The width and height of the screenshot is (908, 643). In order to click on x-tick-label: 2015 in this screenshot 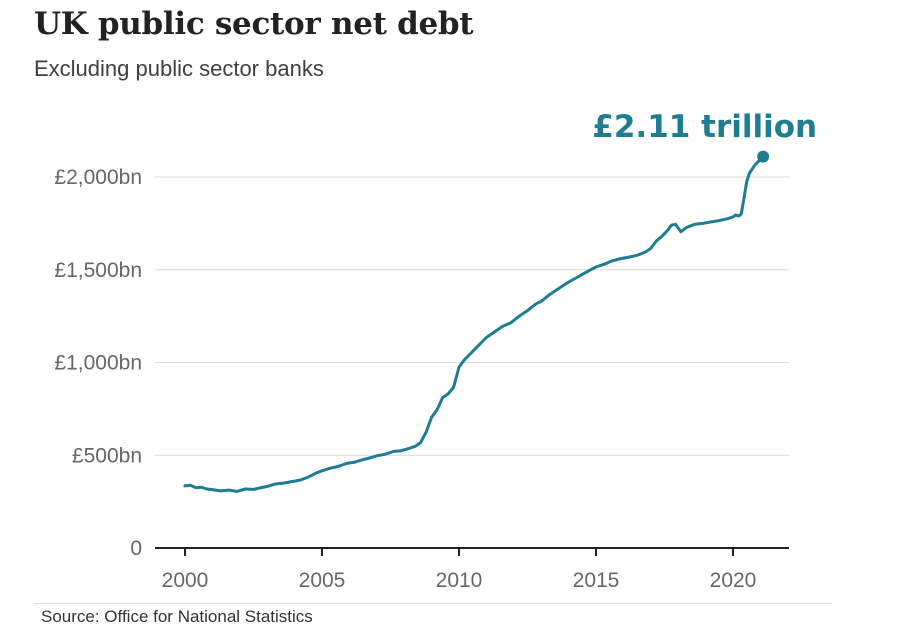, I will do `click(596, 580)`.